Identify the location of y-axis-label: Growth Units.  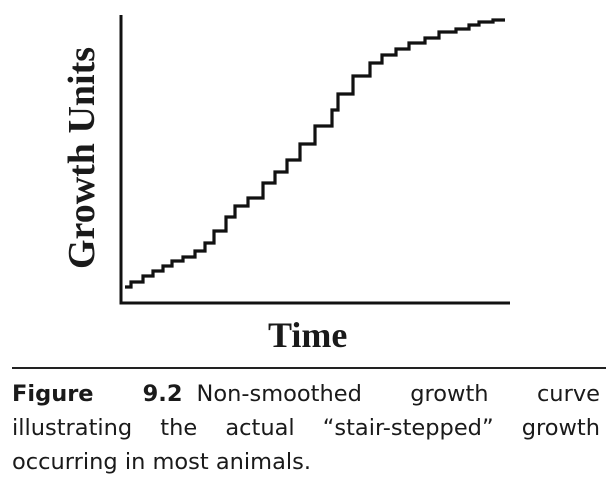
(82, 158).